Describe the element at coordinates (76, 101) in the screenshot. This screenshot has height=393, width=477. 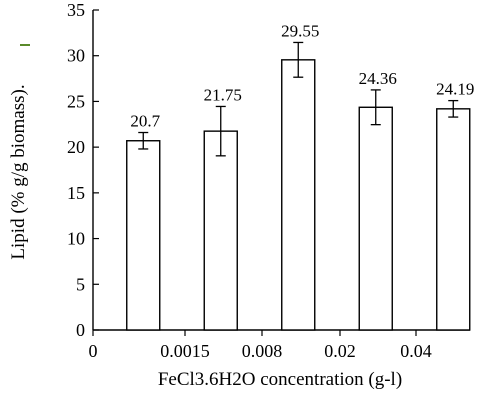
I see `y-tick-label: 25` at that location.